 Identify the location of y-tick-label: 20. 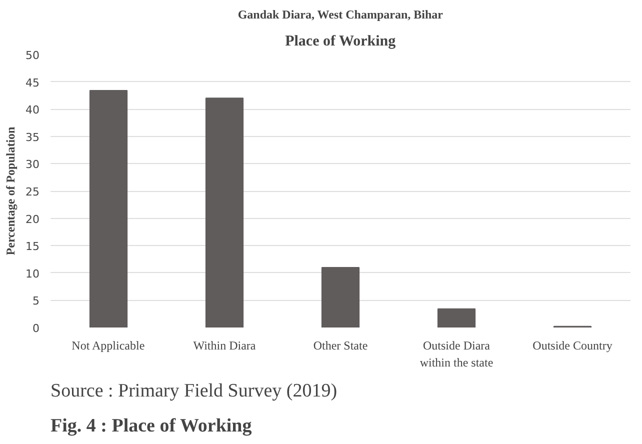
(33, 219).